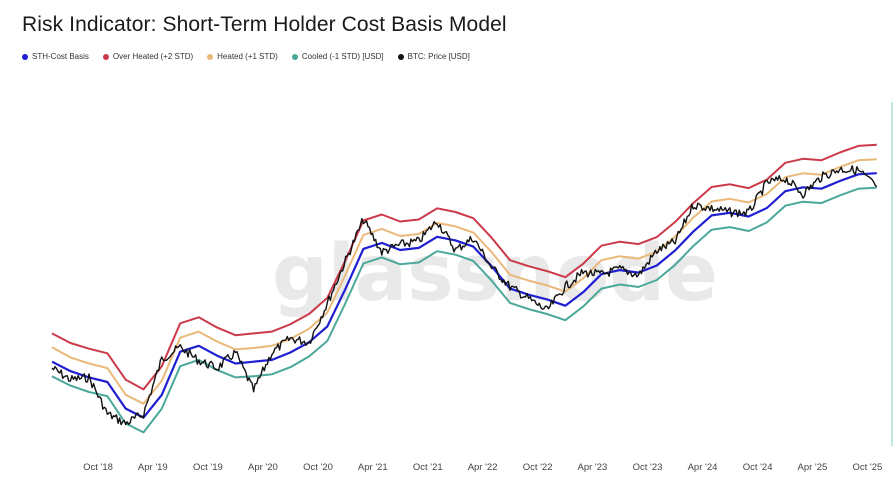 Image resolution: width=896 pixels, height=491 pixels. I want to click on legend-item-cooled: Cooled (-1 STD) [USD], so click(337, 56).